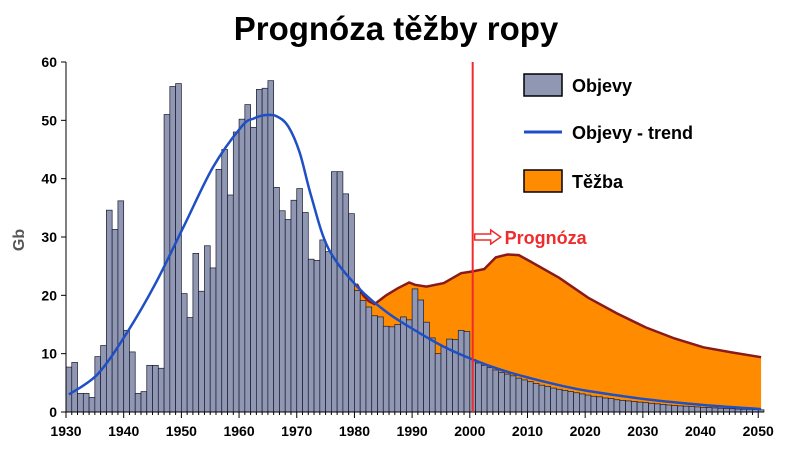  Describe the element at coordinates (109, 311) in the screenshot. I see `bar-1937` at that location.